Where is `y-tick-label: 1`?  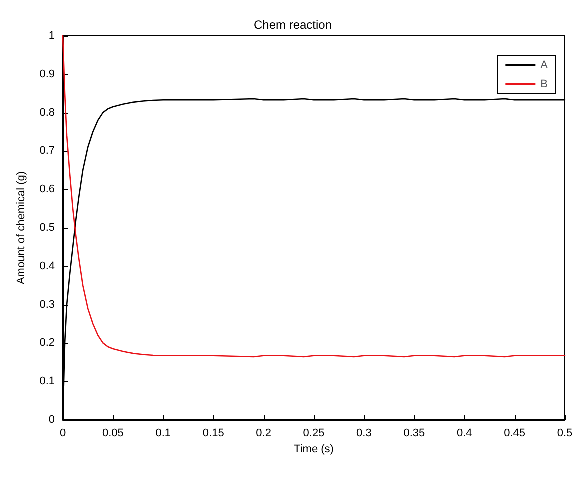 y-tick-label: 1 is located at coordinates (51, 36).